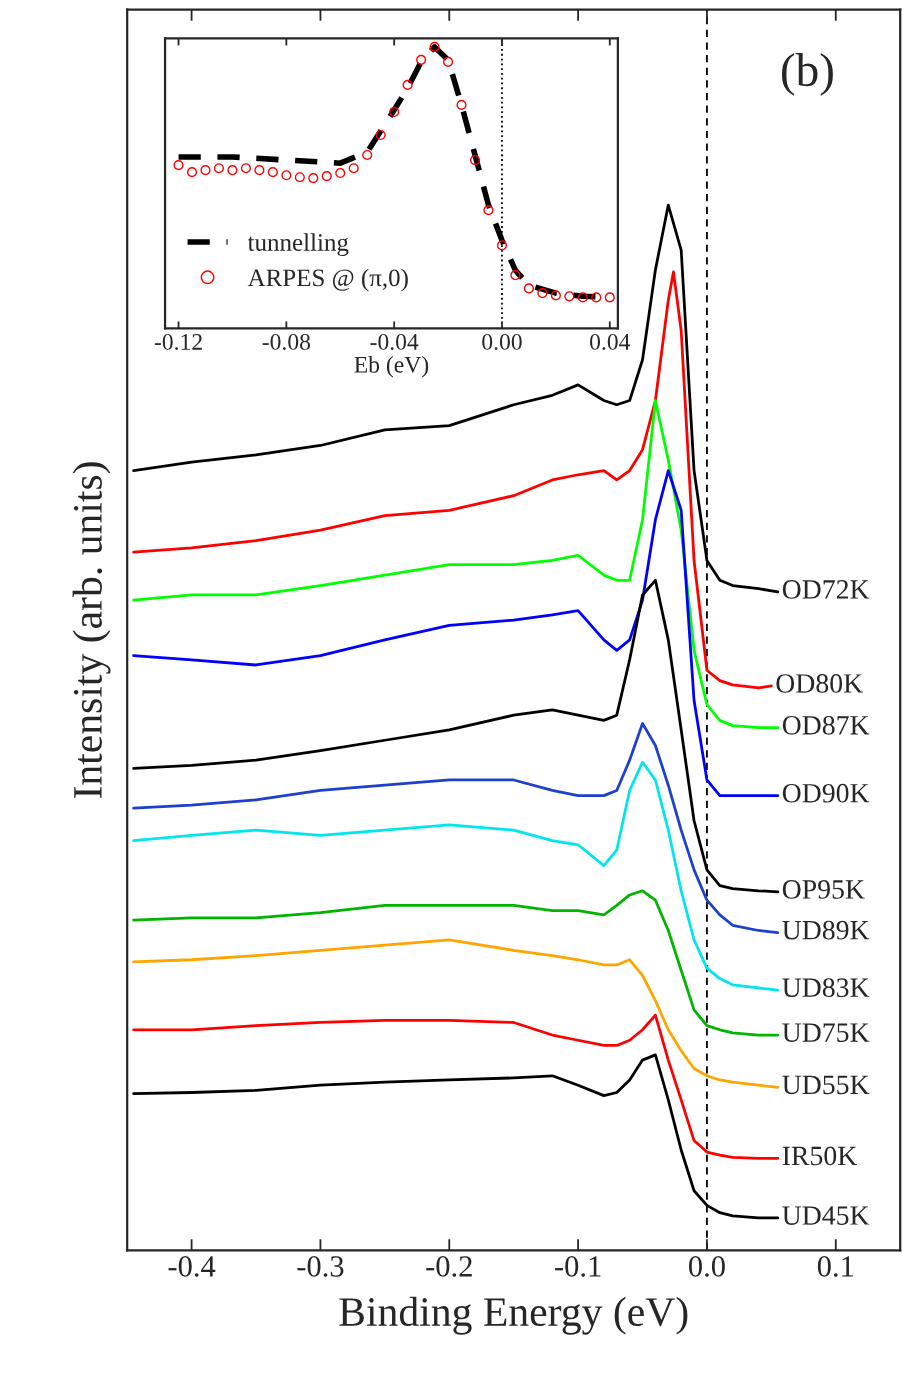 The height and width of the screenshot is (1374, 902). I want to click on text: (b), so click(807, 74).